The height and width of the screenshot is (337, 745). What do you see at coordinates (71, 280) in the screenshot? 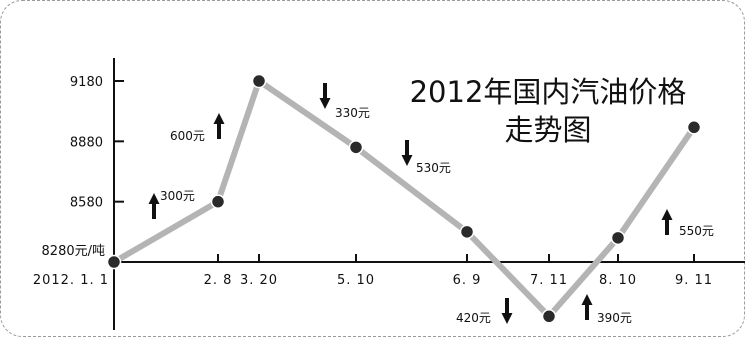
I see `x-tick-label: 2012. 1. 1` at bounding box center [71, 280].